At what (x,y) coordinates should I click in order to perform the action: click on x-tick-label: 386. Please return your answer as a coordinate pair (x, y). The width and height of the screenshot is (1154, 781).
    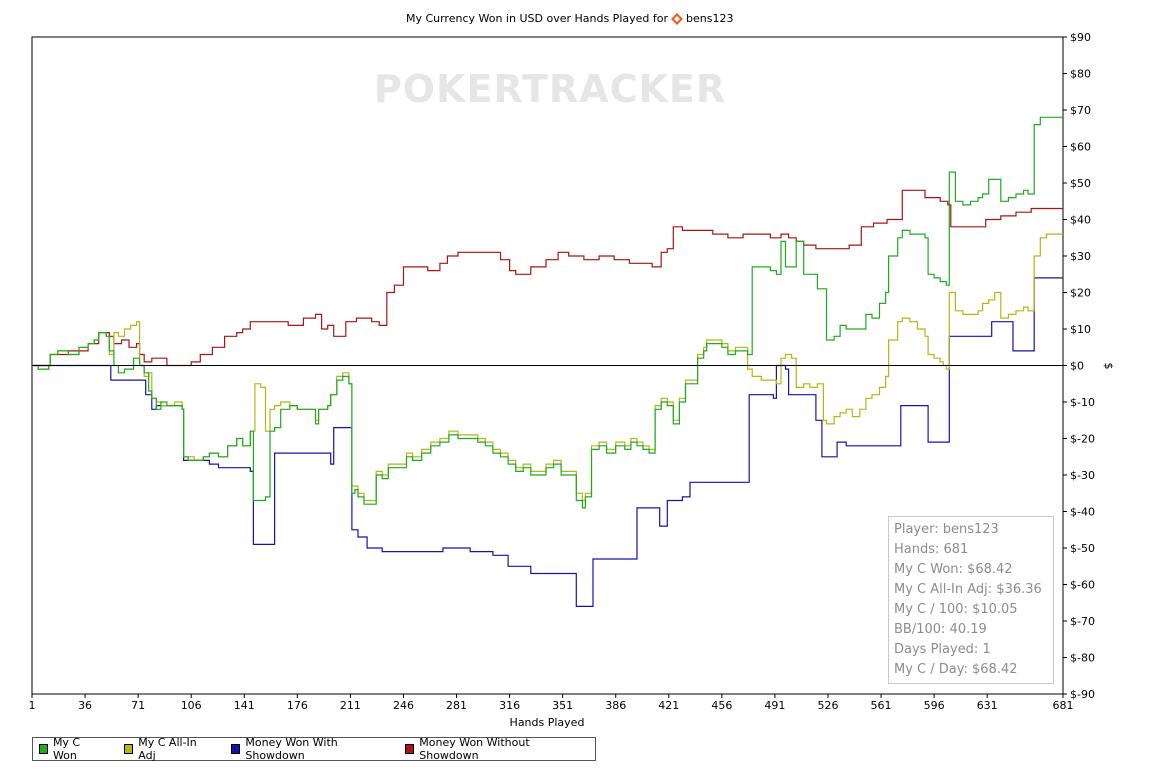
    Looking at the image, I should click on (615, 705).